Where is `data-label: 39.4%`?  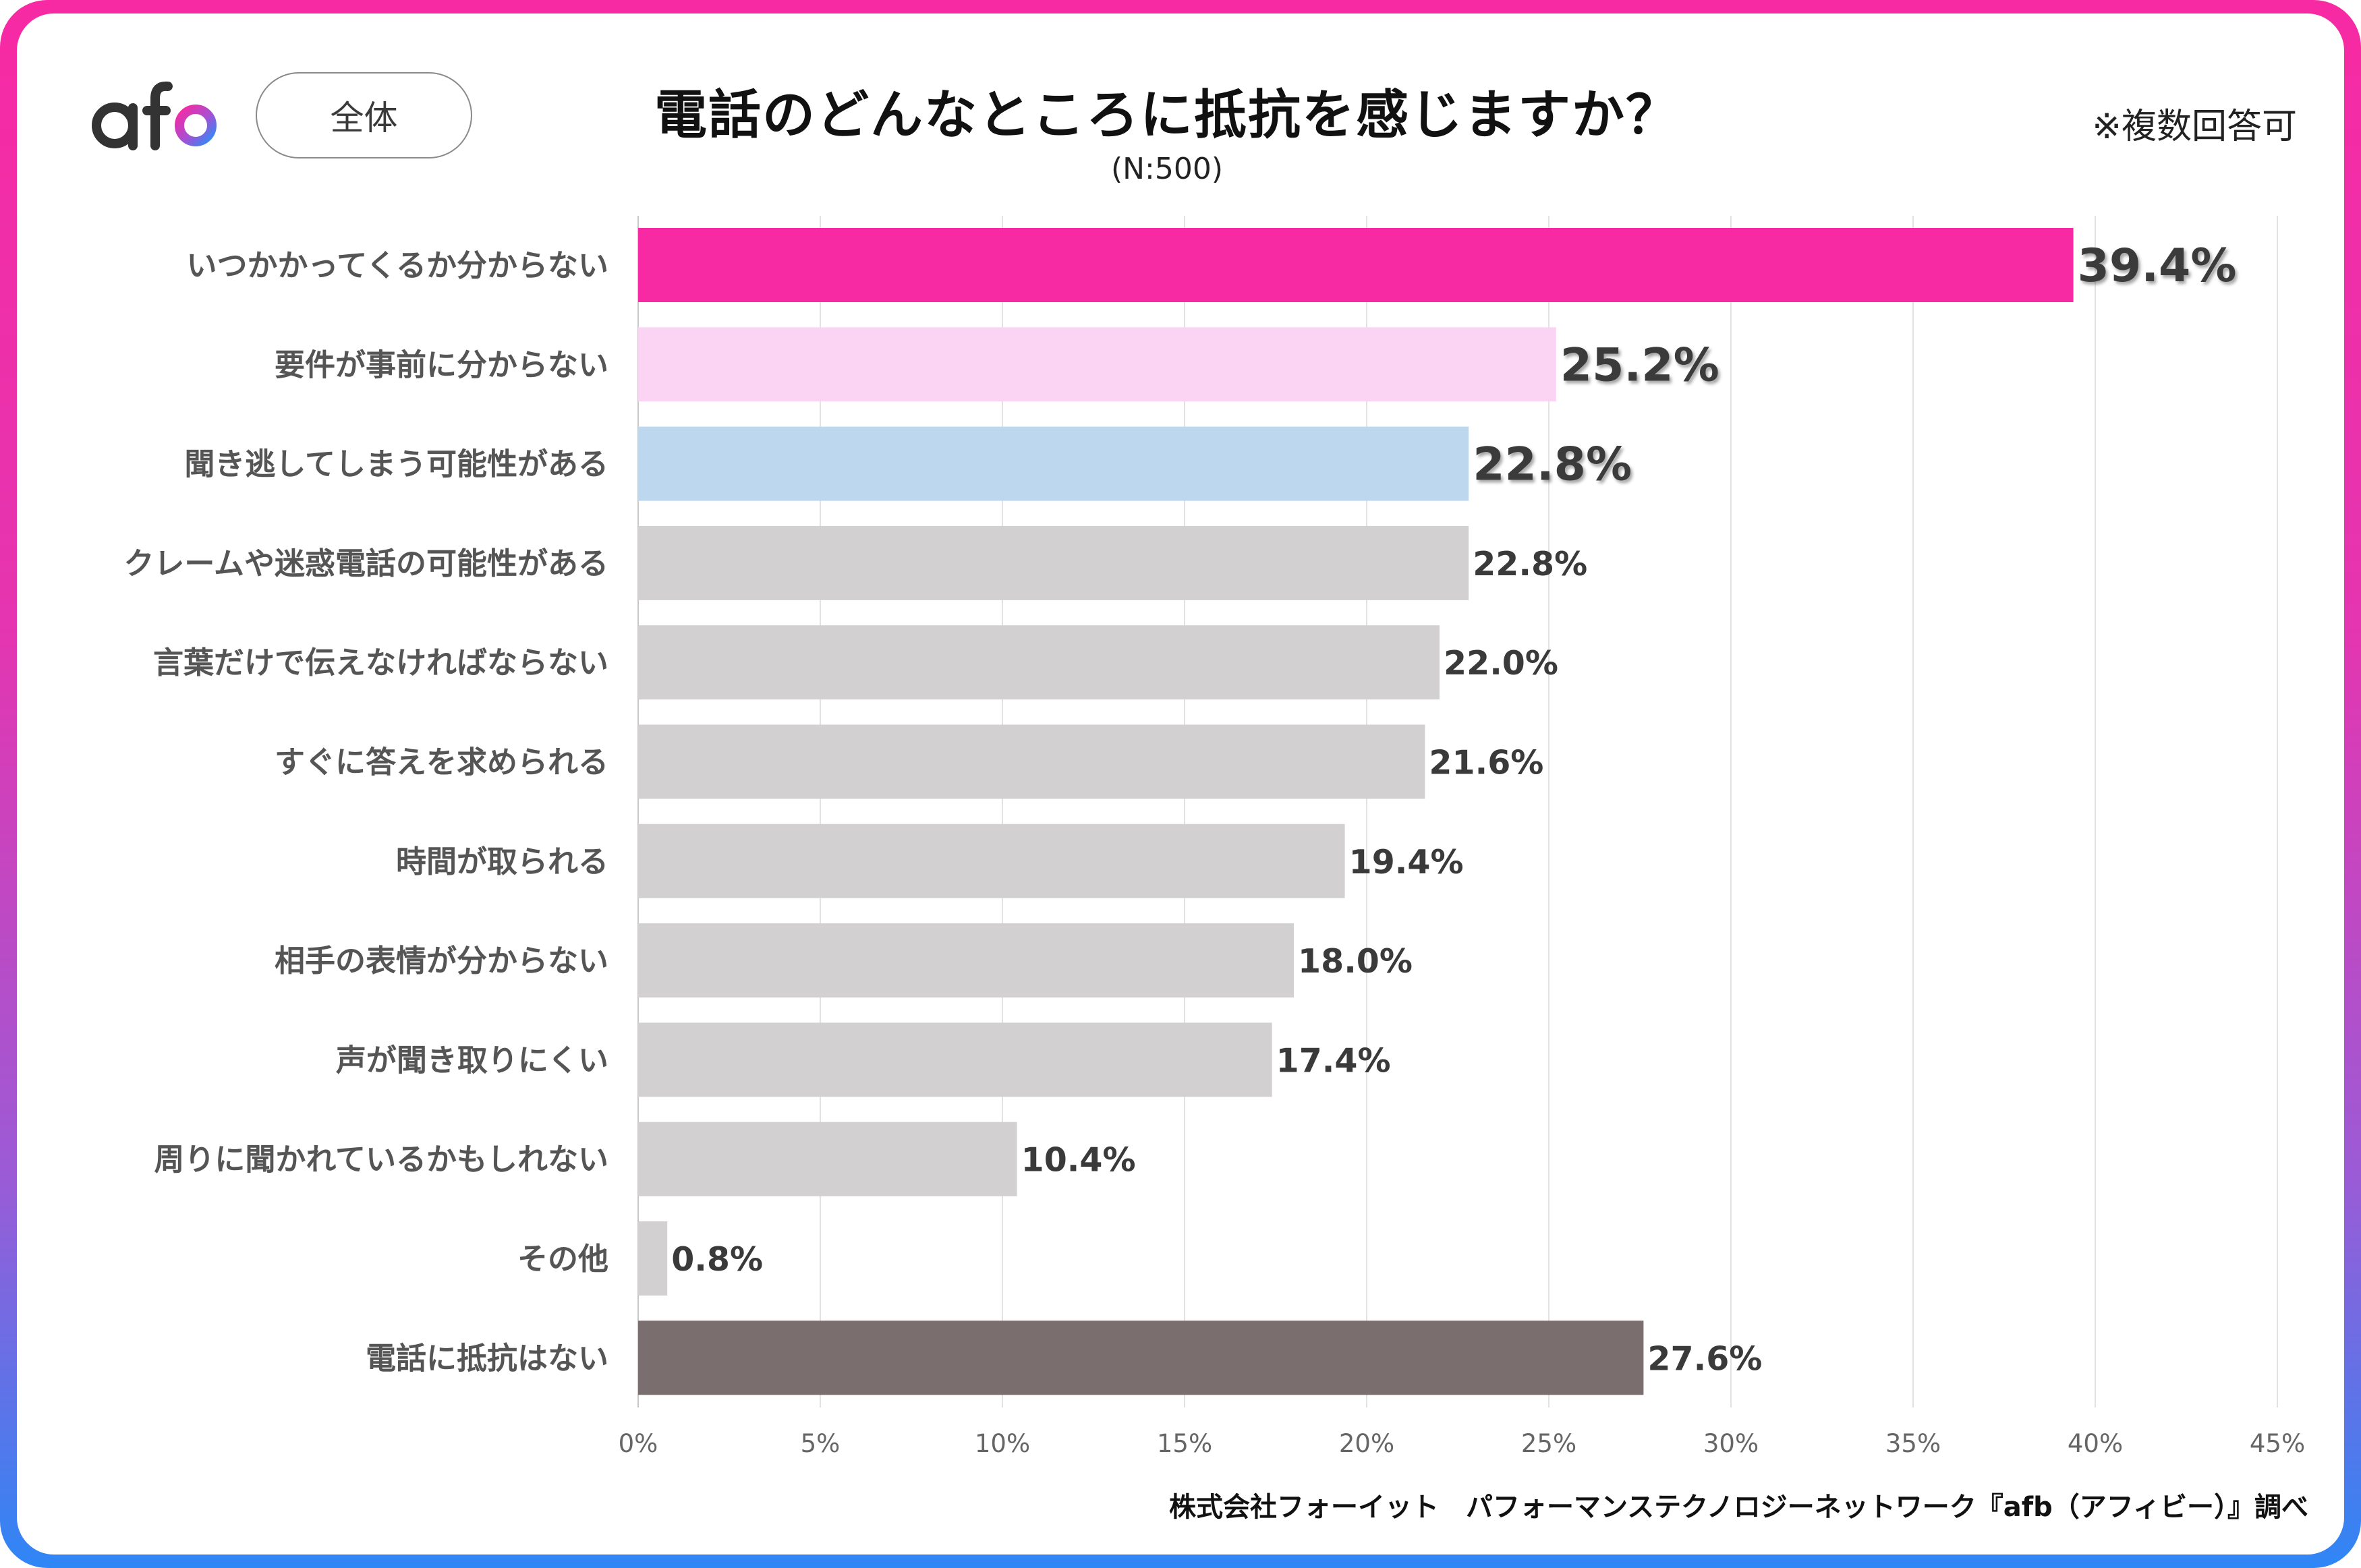
data-label: 39.4% is located at coordinates (2157, 266).